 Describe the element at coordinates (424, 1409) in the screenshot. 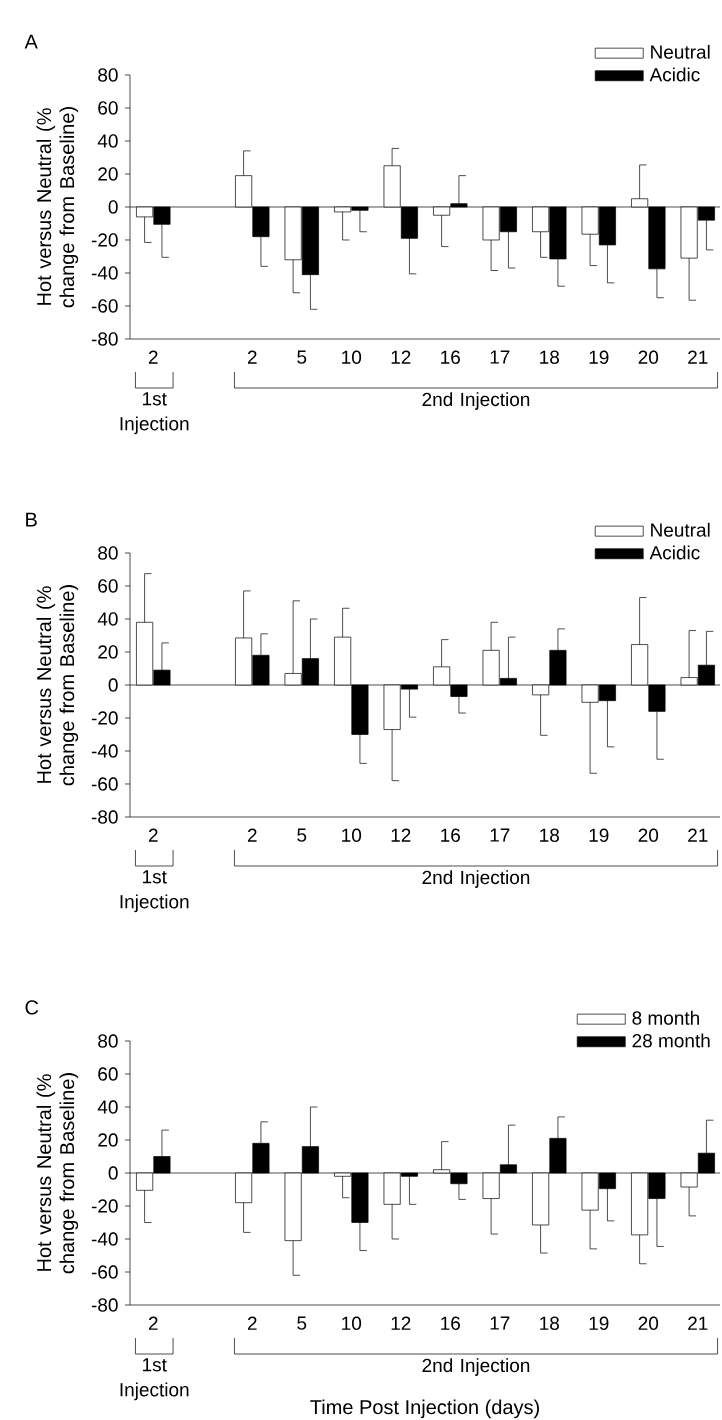

I see `x-axis-title: Time Post Injection (days)` at that location.